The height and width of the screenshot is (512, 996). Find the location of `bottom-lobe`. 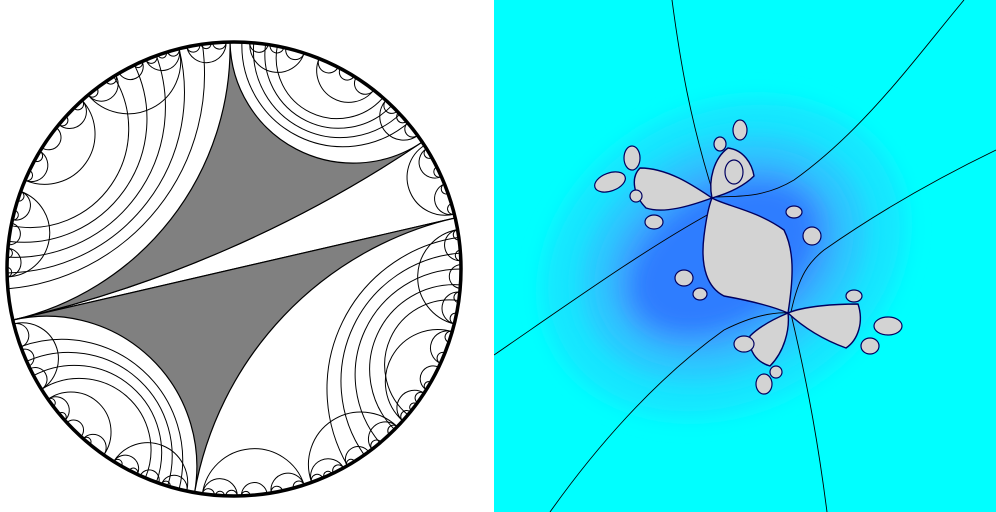

bottom-lobe is located at coordinates (769, 339).